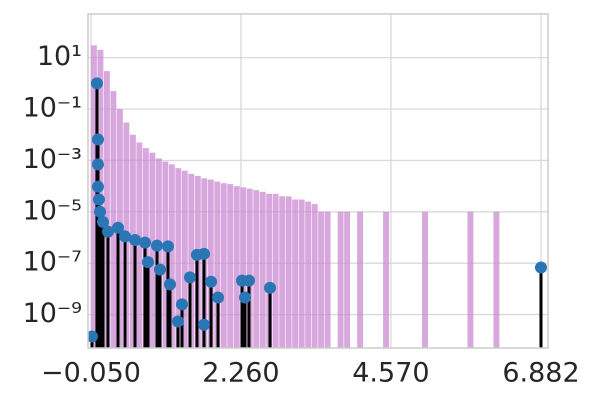 The image size is (598, 403). I want to click on x-tick-label: 4.570, so click(390, 373).